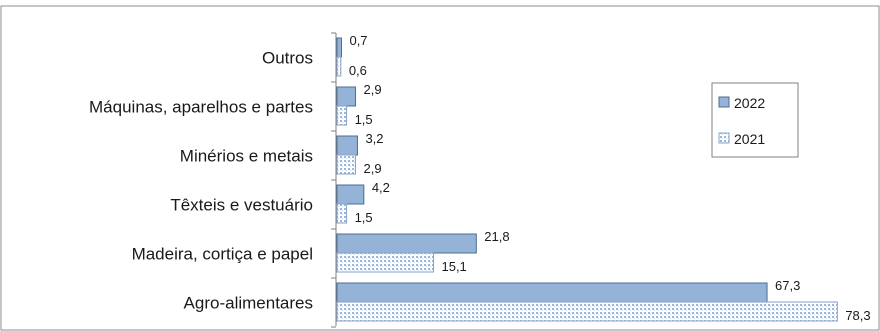 Image resolution: width=880 pixels, height=331 pixels. I want to click on bar-2022-outros, so click(339, 47).